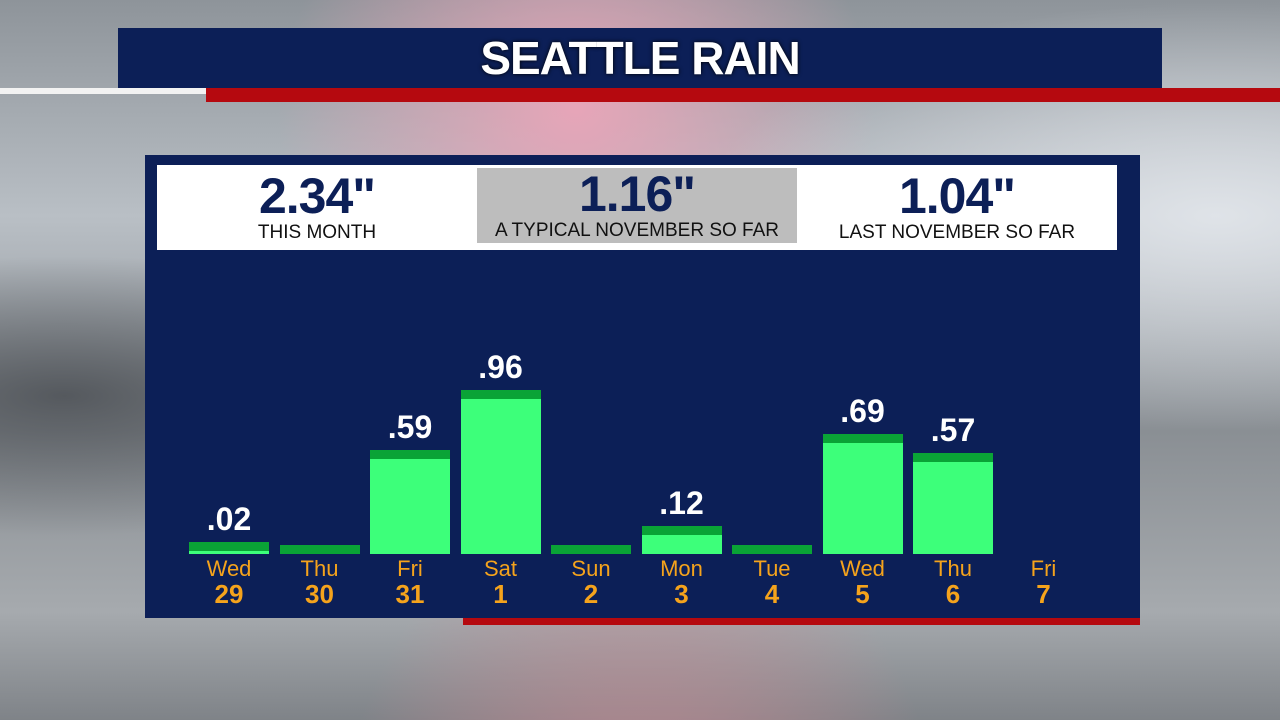 The width and height of the screenshot is (1280, 720). I want to click on day-label: Sat, so click(500, 568).